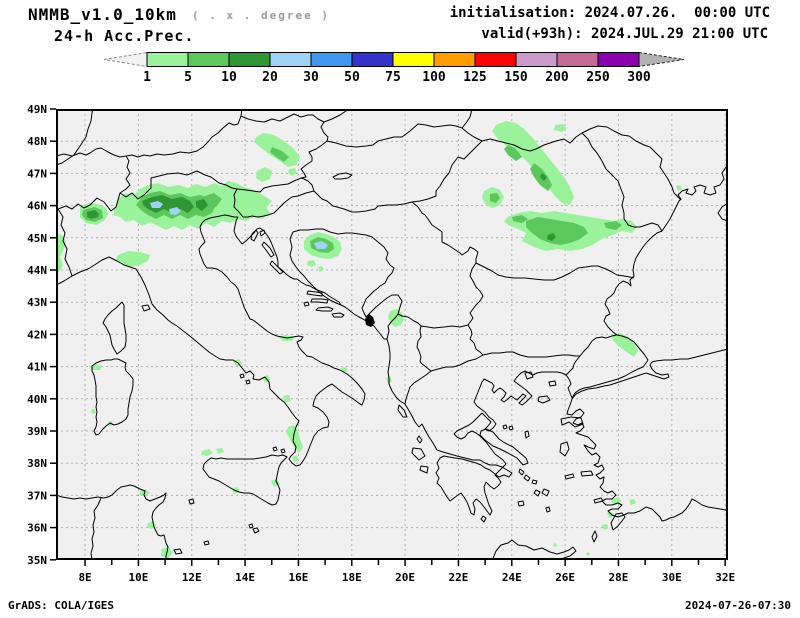 This screenshot has height=618, width=800. Describe the element at coordinates (245, 577) in the screenshot. I see `lon-axis-label: 14E` at that location.